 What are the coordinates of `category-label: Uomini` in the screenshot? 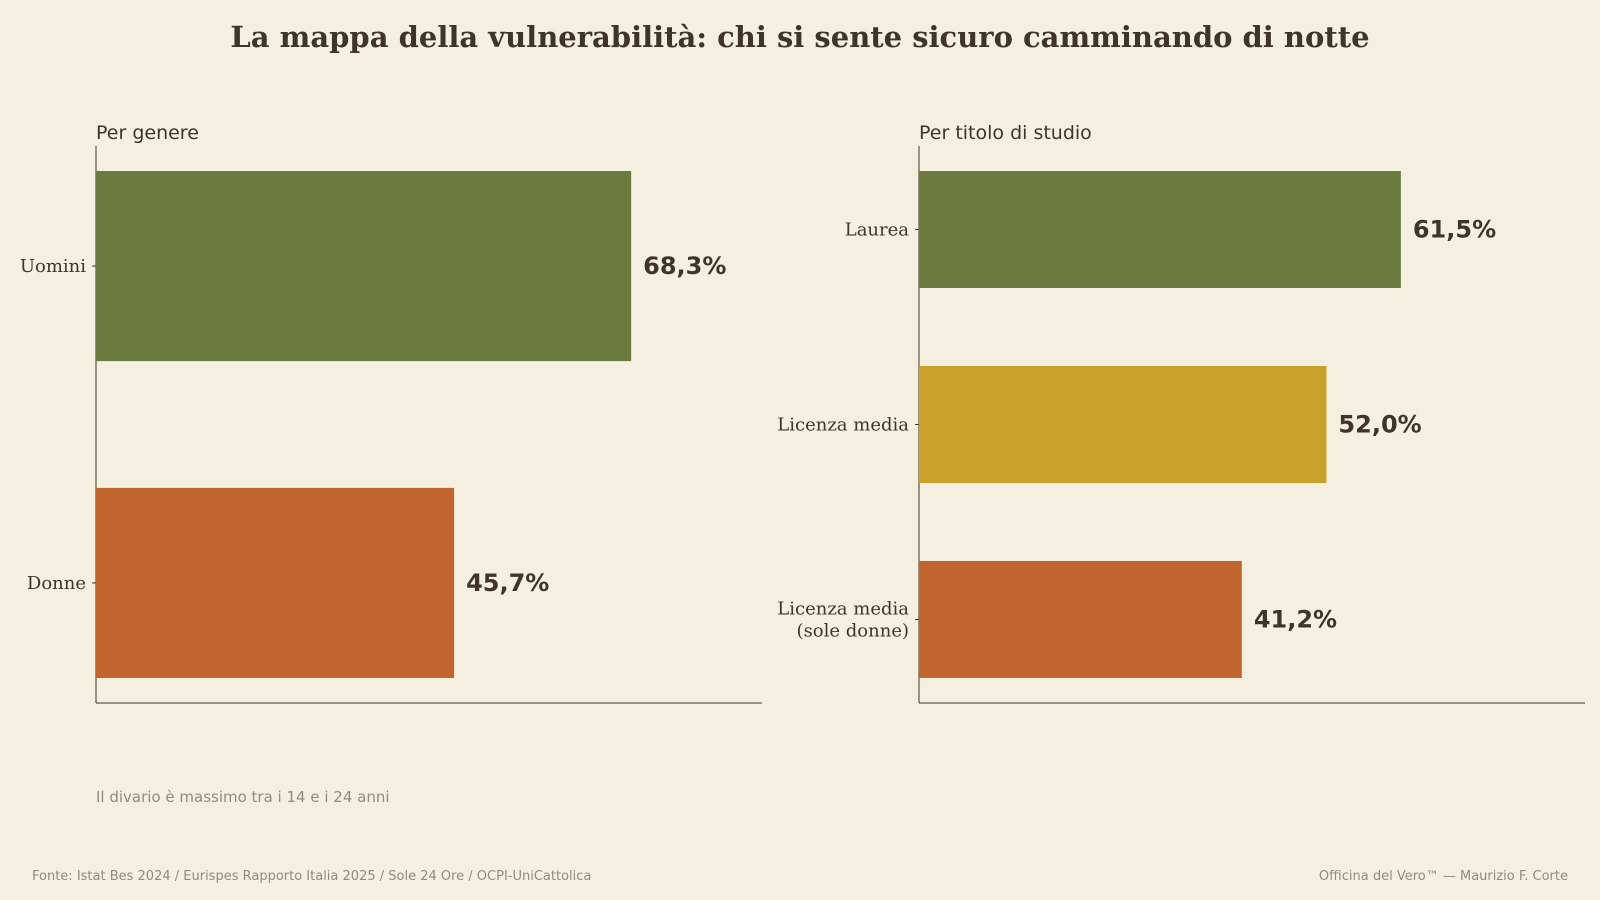 It's located at (53, 266).